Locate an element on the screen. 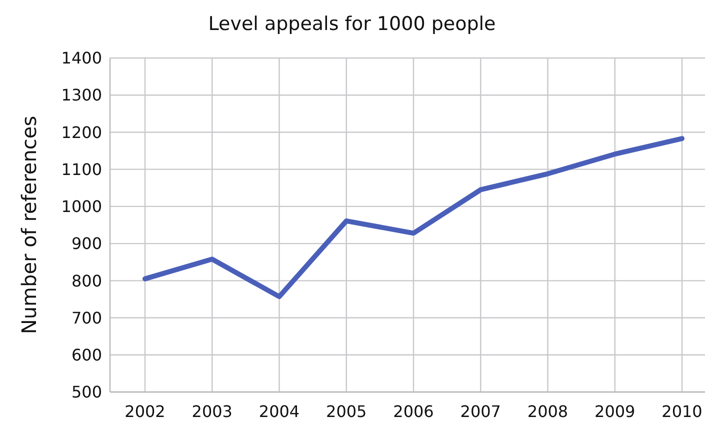 Image resolution: width=705 pixels, height=429 pixels. y-tick-label: 700 is located at coordinates (86, 318).